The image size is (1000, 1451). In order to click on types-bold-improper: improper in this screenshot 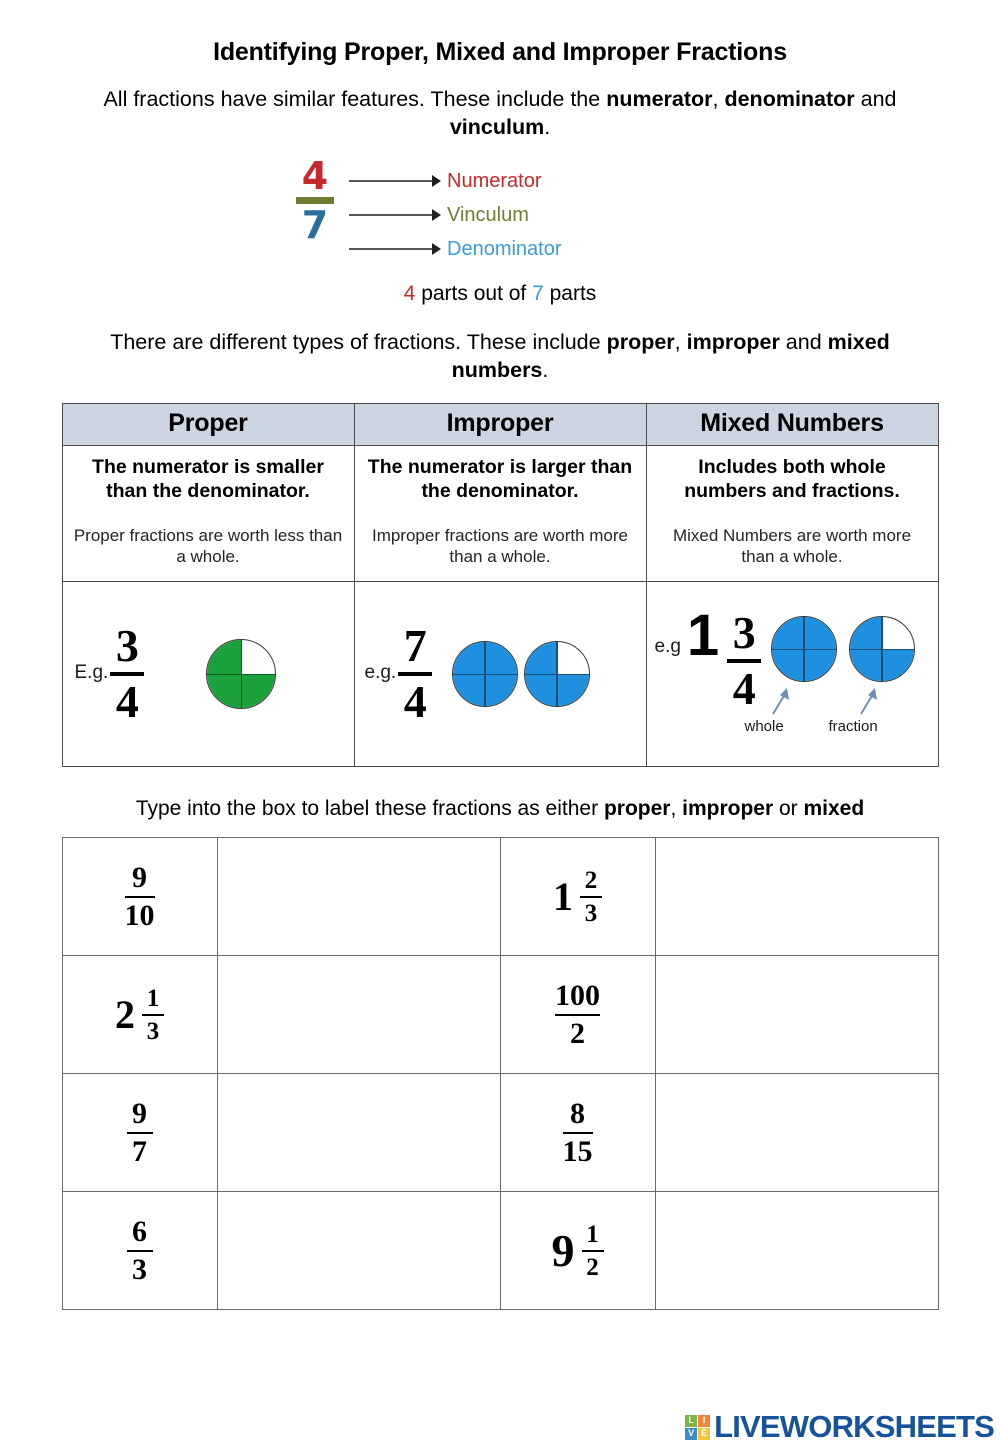, I will do `click(733, 341)`.